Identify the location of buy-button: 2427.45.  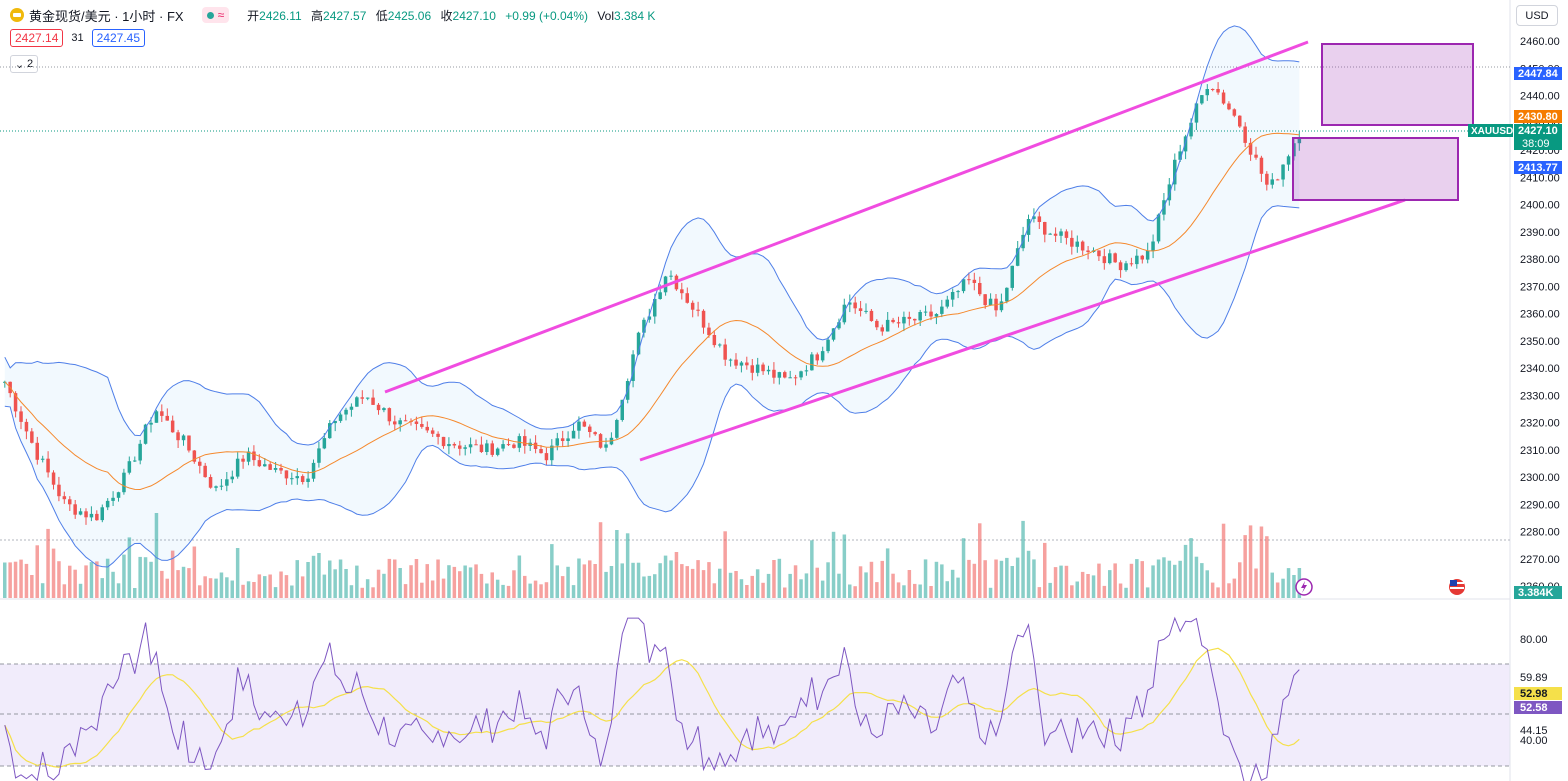
(118, 38).